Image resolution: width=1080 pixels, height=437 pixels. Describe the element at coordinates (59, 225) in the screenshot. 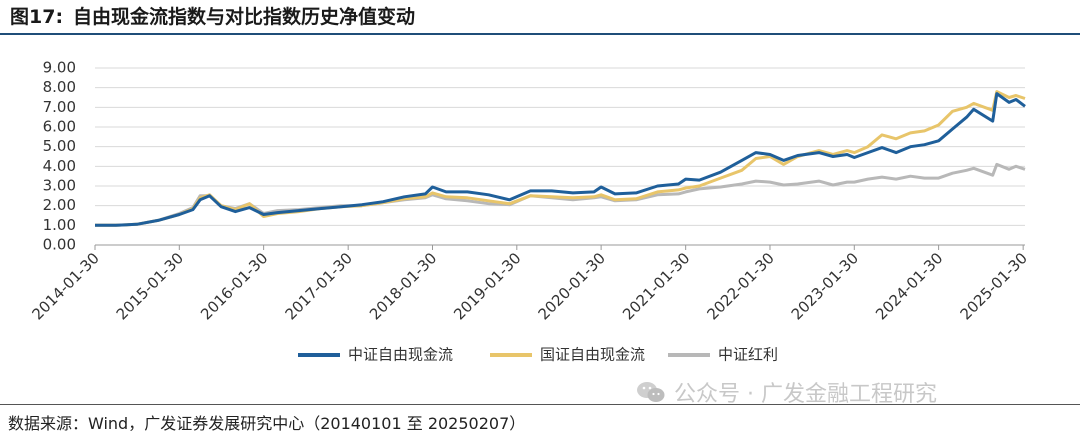

I see `y-tick-label: 1.00` at that location.